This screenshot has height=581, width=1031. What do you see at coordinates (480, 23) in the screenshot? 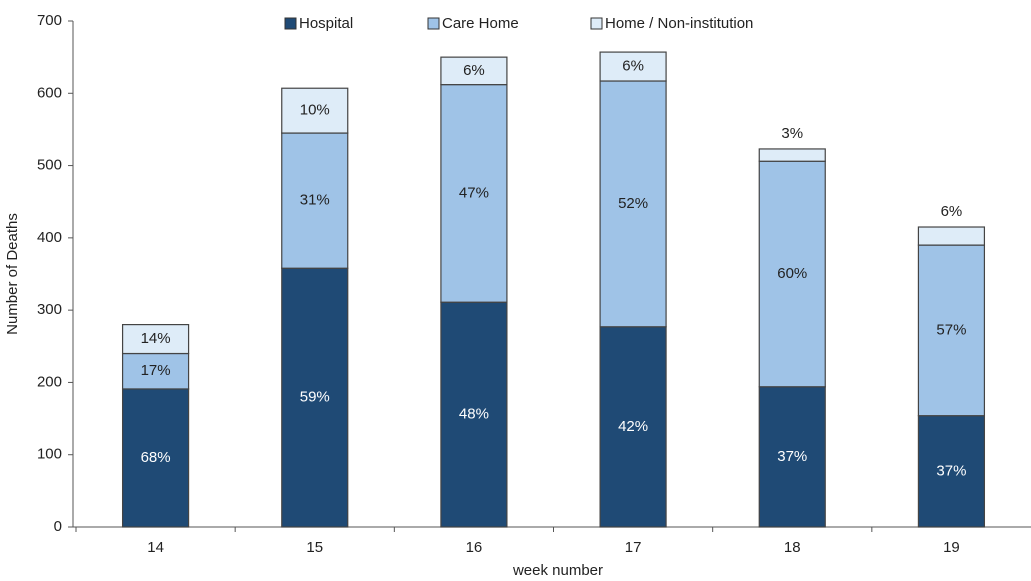
I see `legend-label: Care Home` at bounding box center [480, 23].